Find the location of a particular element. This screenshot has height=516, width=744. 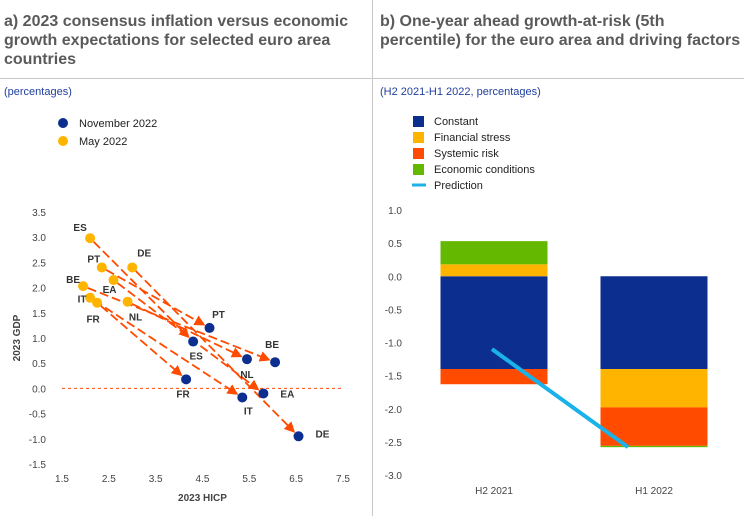

x-axis-title: 2023 HICP is located at coordinates (202, 498).